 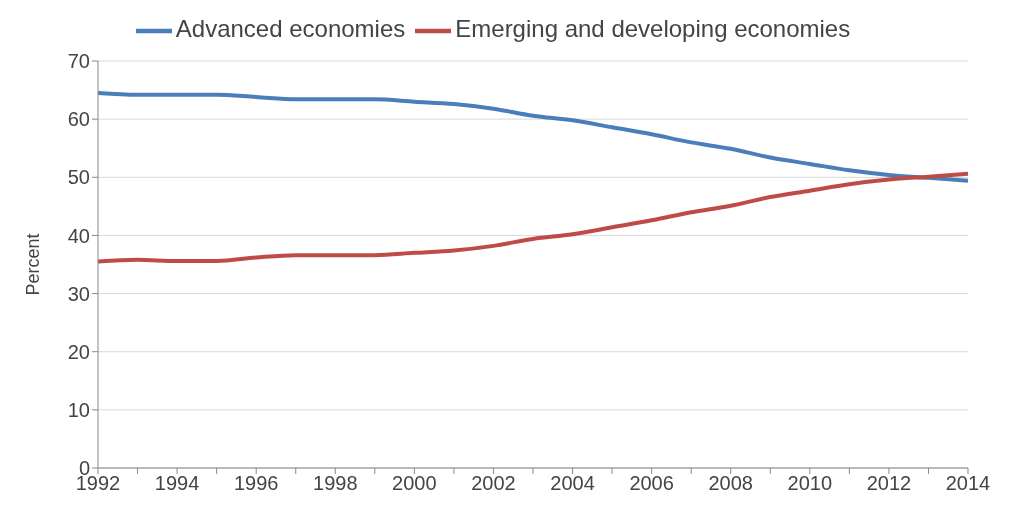 I want to click on y-tick-label: 40, so click(x=78, y=235).